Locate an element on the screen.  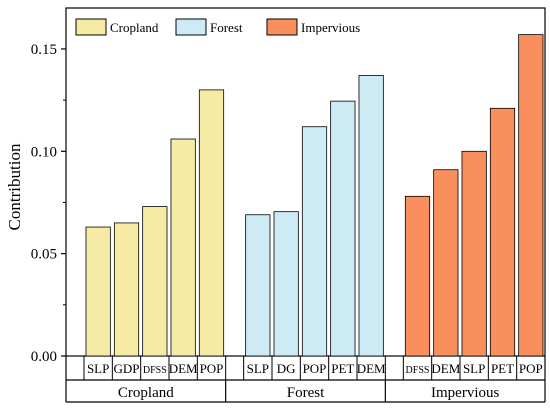
legend-label: Impervious is located at coordinates (330, 27).